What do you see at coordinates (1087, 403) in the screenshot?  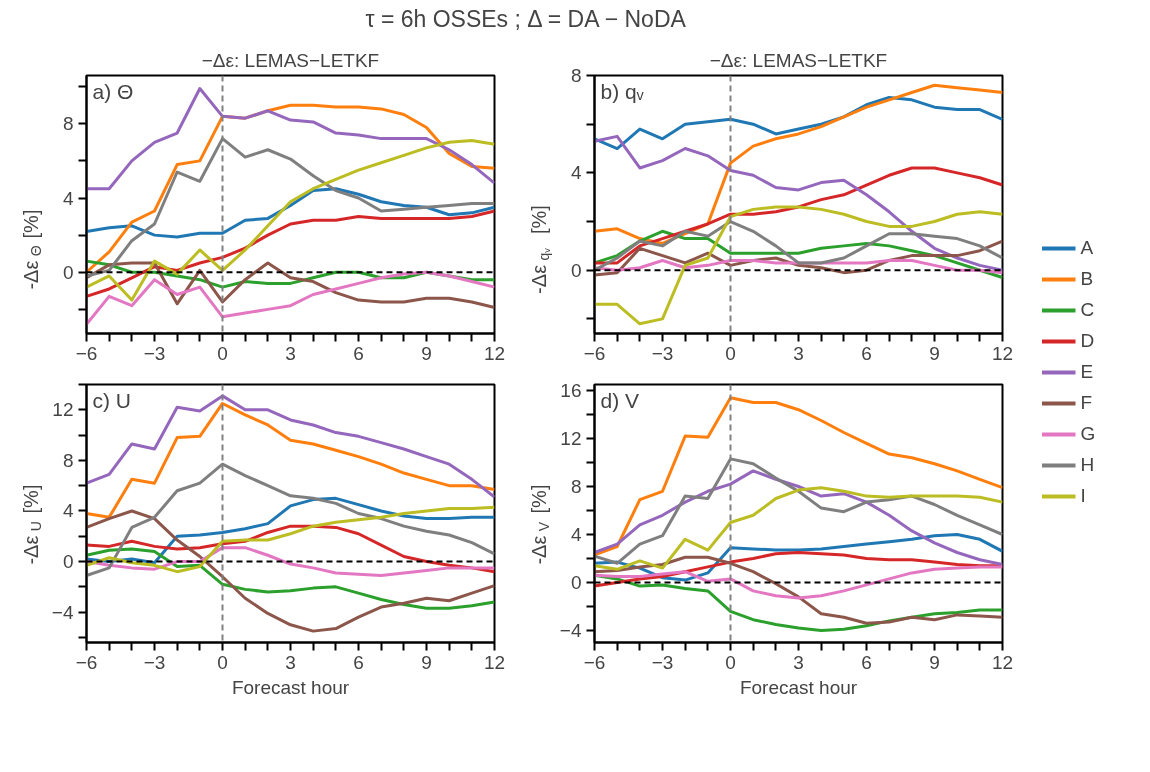 I see `legend-label: F` at bounding box center [1087, 403].